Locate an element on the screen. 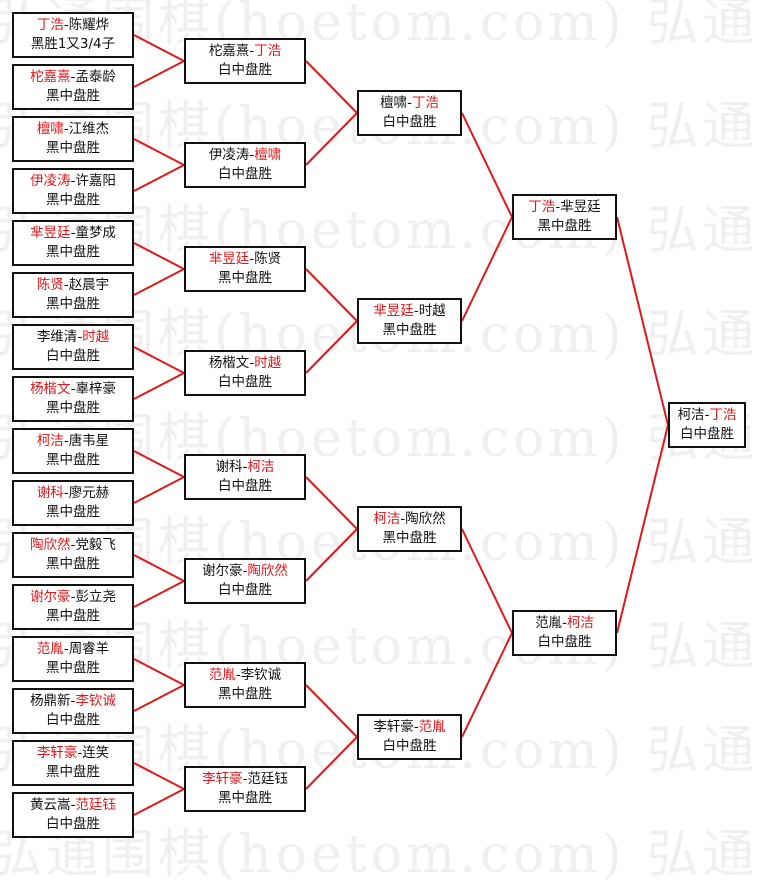 The height and width of the screenshot is (887, 769). match-players: 芈昱廷-童梦成 is located at coordinates (73, 233).